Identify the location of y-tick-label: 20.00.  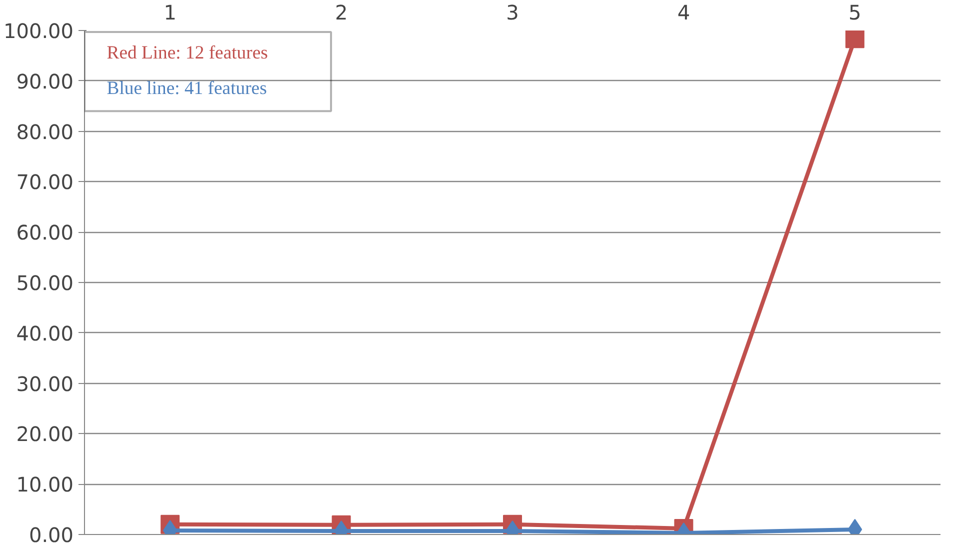
(45, 434).